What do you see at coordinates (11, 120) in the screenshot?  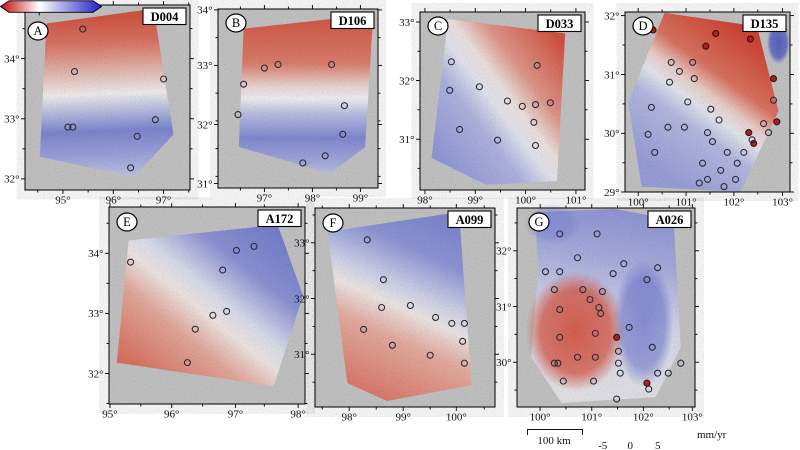 I see `y-tick-label: 33°` at bounding box center [11, 120].